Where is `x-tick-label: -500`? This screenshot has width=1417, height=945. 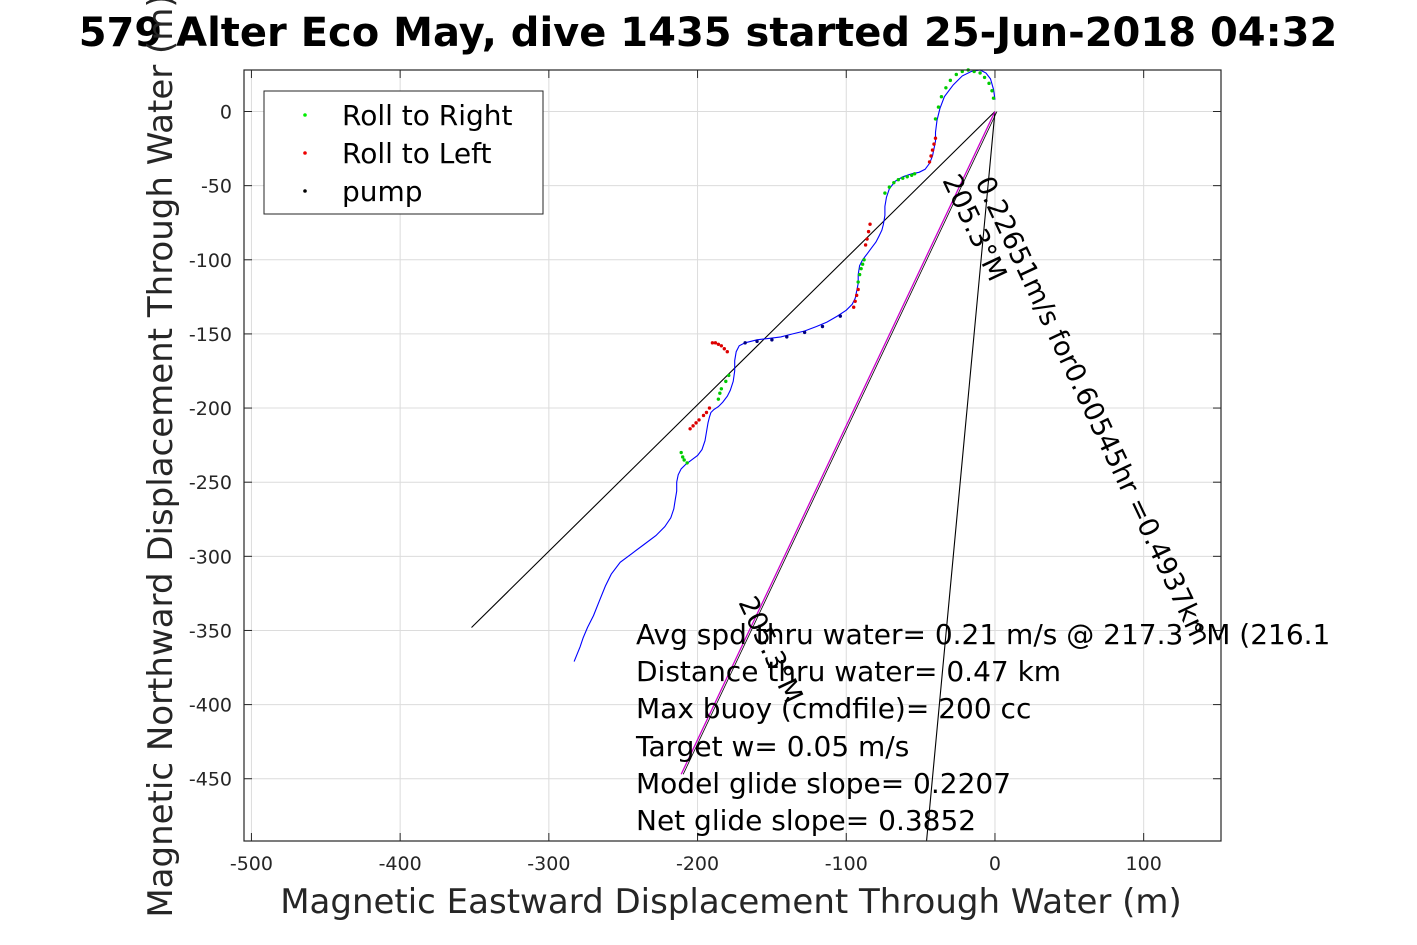 x-tick-label: -500 is located at coordinates (251, 864).